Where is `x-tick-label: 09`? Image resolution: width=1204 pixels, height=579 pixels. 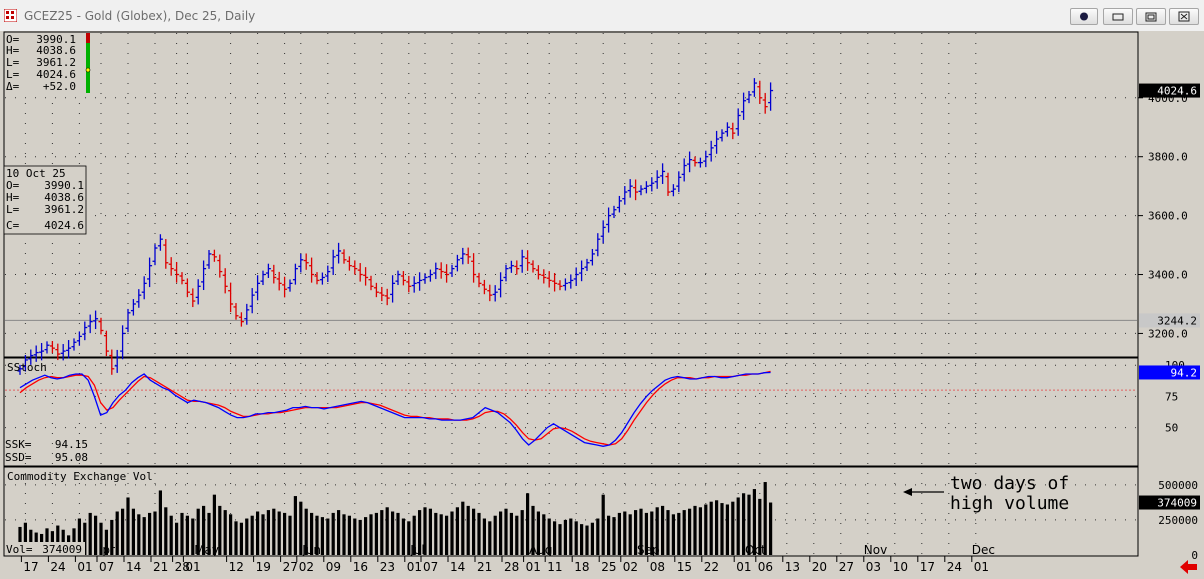 x-tick-label: 09 is located at coordinates (333, 567).